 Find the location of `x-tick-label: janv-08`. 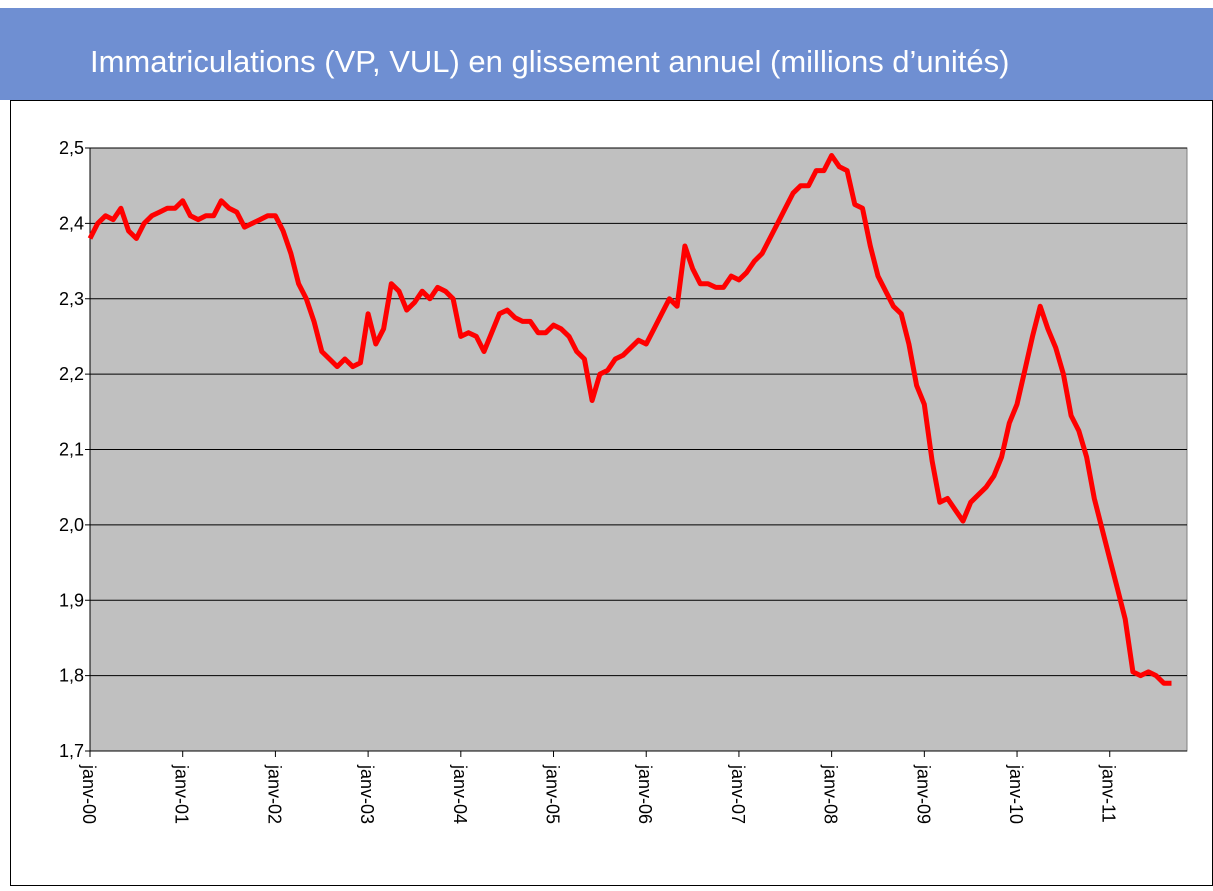

x-tick-label: janv-08 is located at coordinates (831, 794).